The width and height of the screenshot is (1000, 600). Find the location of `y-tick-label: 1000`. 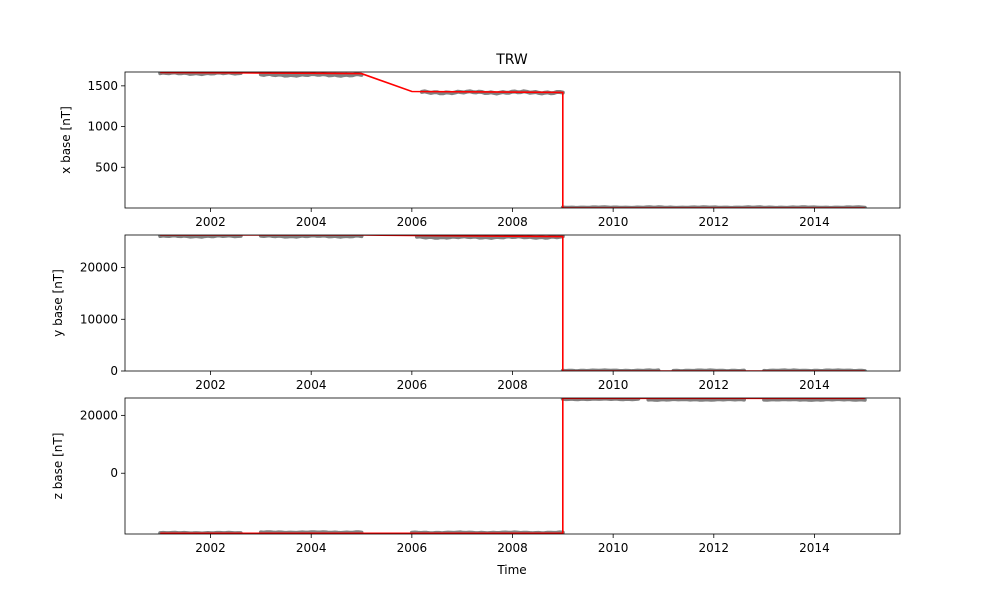

y-tick-label: 1000 is located at coordinates (102, 127).